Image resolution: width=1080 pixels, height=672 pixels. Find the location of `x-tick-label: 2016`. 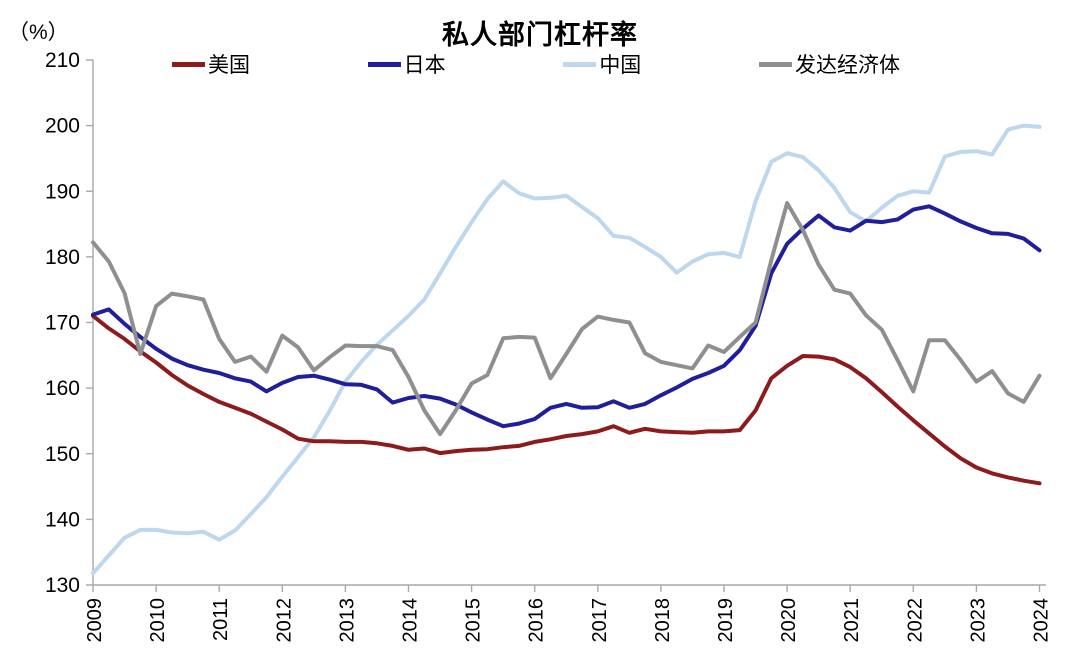

x-tick-label: 2016 is located at coordinates (537, 620).